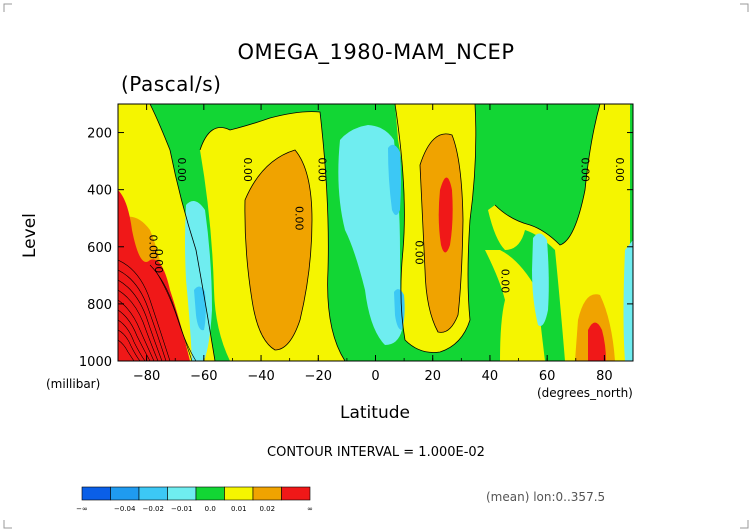  What do you see at coordinates (30, 235) in the screenshot?
I see `y-axis-label: Level` at bounding box center [30, 235].